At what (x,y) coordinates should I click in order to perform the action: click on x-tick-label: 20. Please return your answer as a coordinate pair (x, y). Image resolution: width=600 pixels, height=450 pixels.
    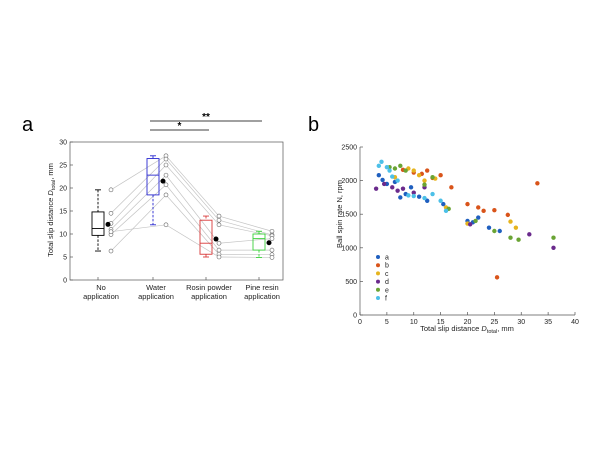
    Looking at the image, I should click on (468, 322).